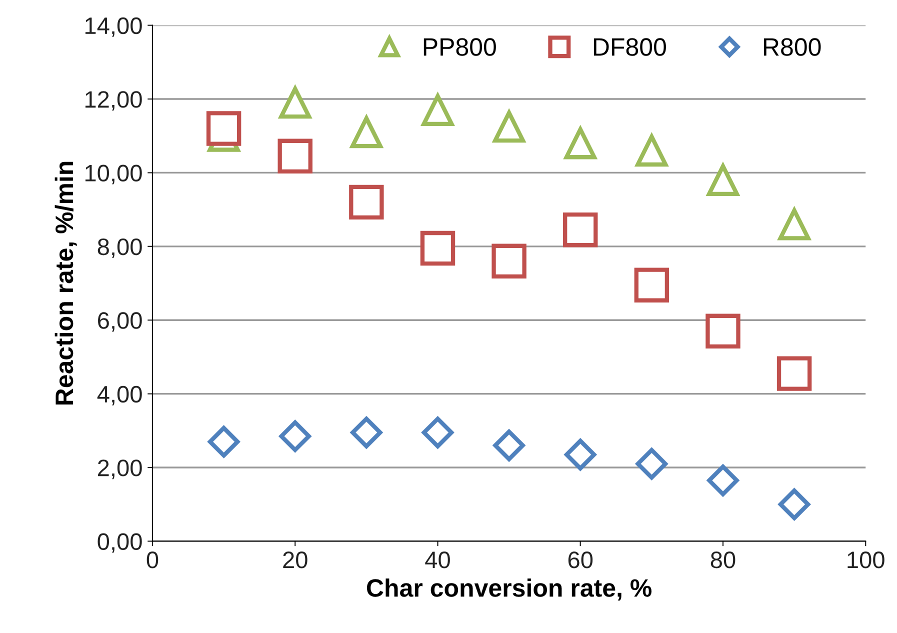 The height and width of the screenshot is (633, 897). What do you see at coordinates (437, 560) in the screenshot?
I see `x-tick-label: 40` at bounding box center [437, 560].